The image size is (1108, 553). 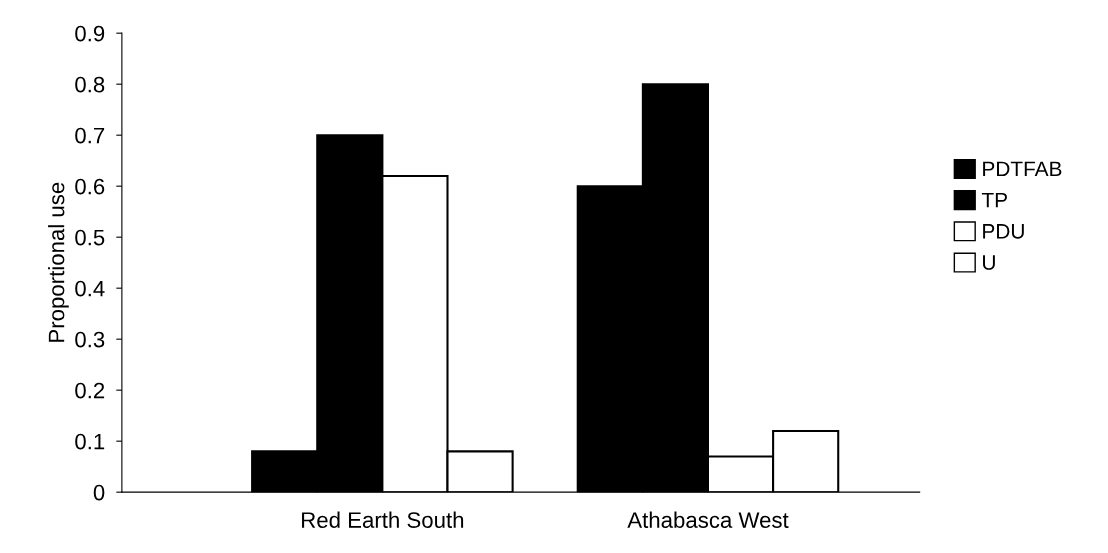 I want to click on y-tick-label: 0.8, so click(x=90, y=84).